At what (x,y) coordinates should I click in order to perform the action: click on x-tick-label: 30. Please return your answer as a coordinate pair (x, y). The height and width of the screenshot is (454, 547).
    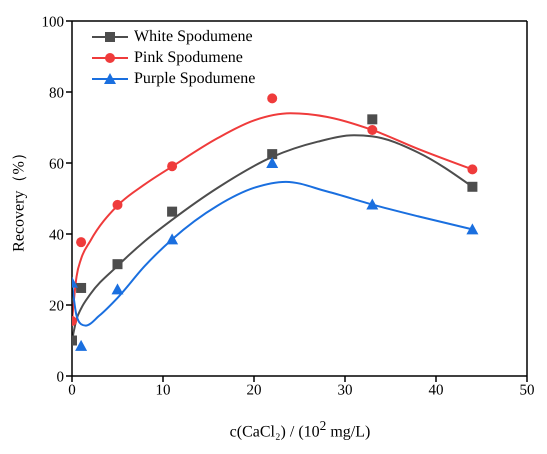
    Looking at the image, I should click on (345, 390).